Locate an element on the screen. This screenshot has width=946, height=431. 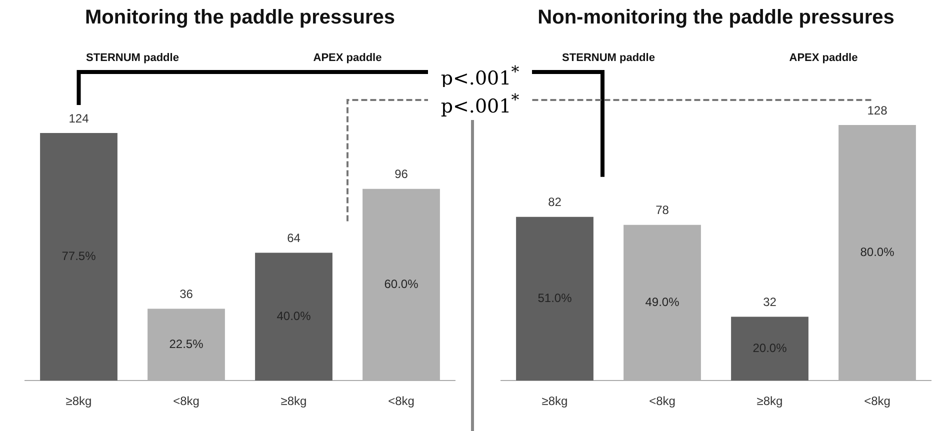
data-label: 96 is located at coordinates (401, 174).